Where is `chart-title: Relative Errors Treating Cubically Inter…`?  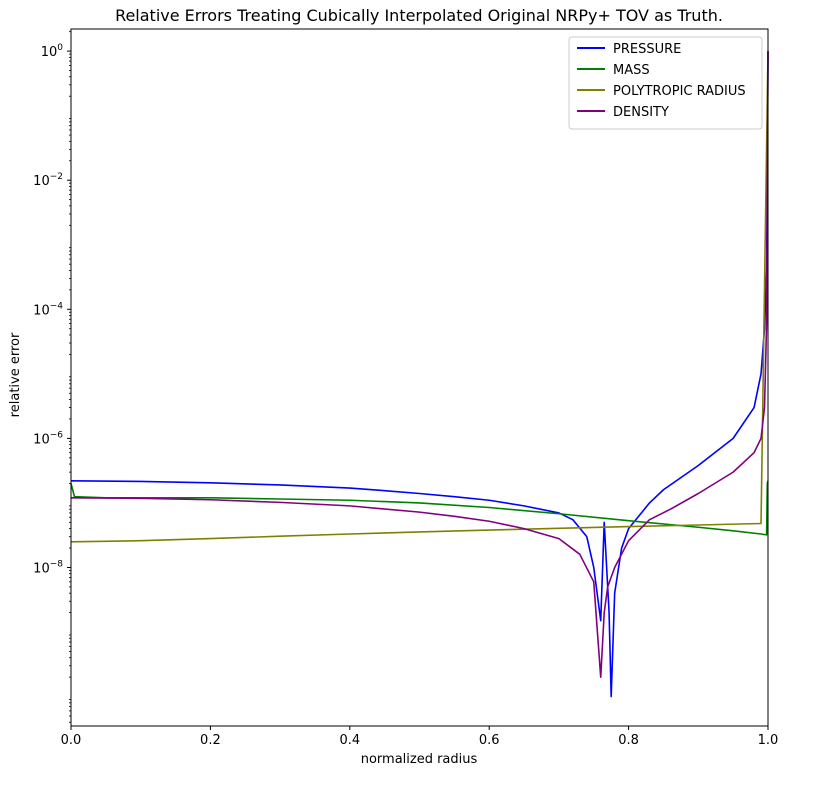
chart-title: Relative Errors Treating Cubically Inter… is located at coordinates (419, 15).